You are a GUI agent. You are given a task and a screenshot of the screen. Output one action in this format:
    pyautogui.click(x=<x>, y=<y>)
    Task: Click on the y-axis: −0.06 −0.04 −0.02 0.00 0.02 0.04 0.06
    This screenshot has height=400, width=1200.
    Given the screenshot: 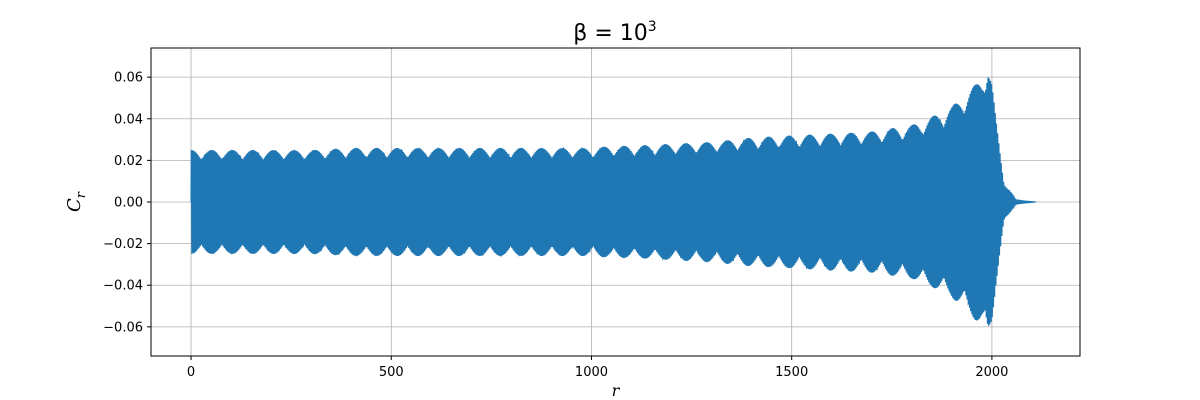 What is the action you would take?
    pyautogui.click(x=127, y=203)
    